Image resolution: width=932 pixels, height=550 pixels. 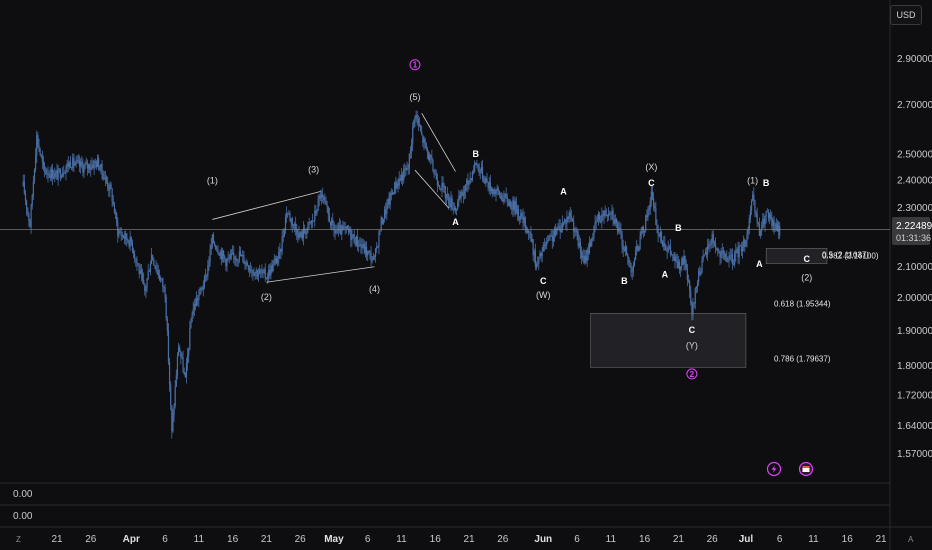 I want to click on wave-label: (4), so click(x=374, y=289).